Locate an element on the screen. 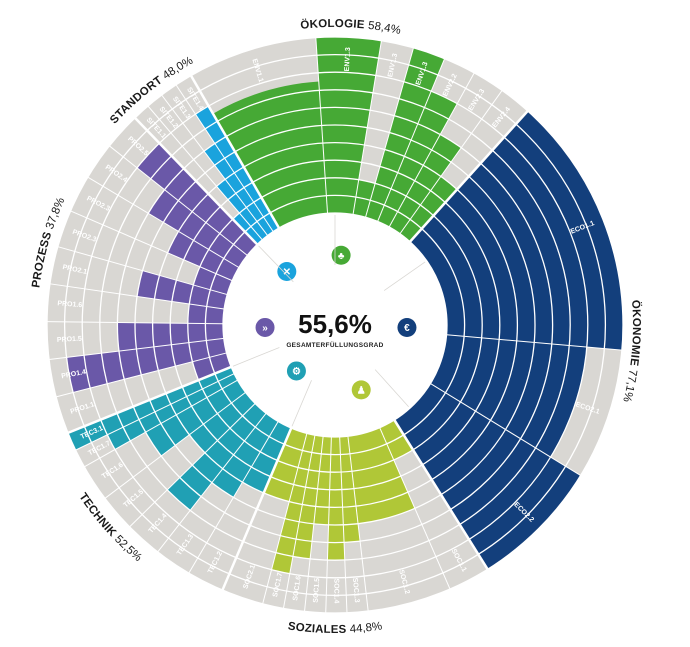 The height and width of the screenshot is (647, 690). category-divider is located at coordinates (235, 153).